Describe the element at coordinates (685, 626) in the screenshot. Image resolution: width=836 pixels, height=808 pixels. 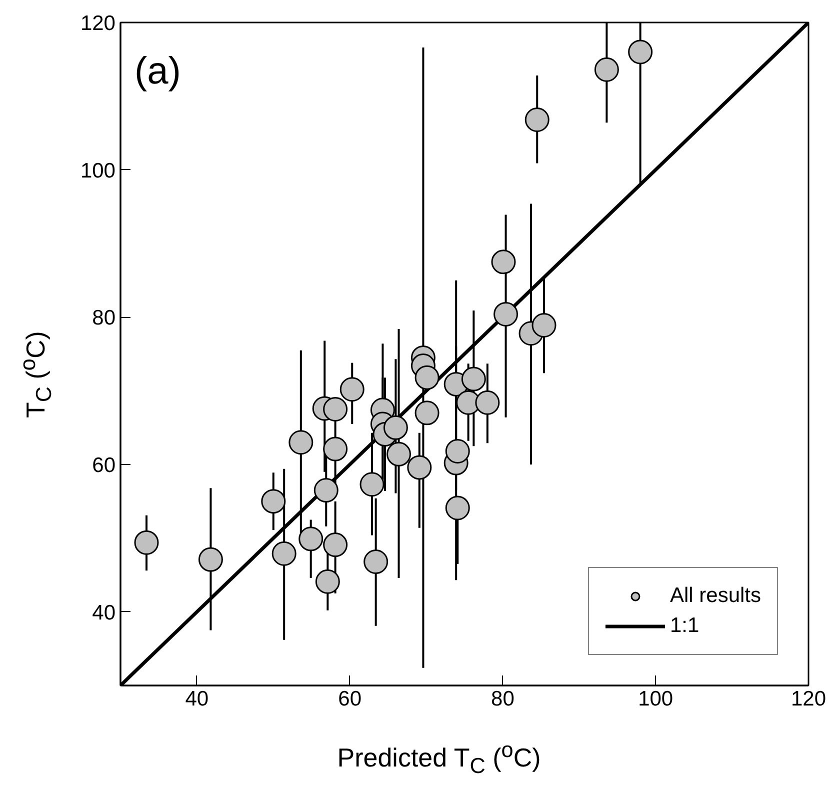
I see `legend-label: 1:1` at that location.